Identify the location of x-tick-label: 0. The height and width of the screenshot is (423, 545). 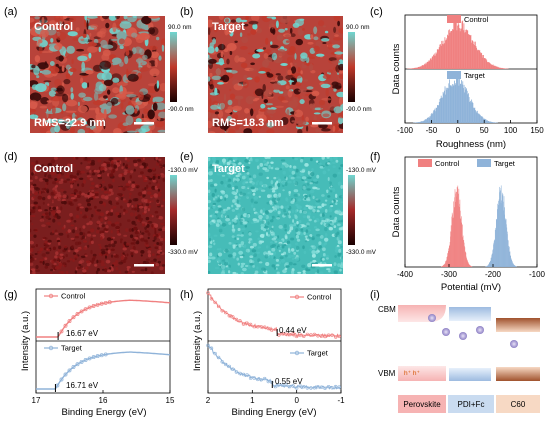
(296, 400).